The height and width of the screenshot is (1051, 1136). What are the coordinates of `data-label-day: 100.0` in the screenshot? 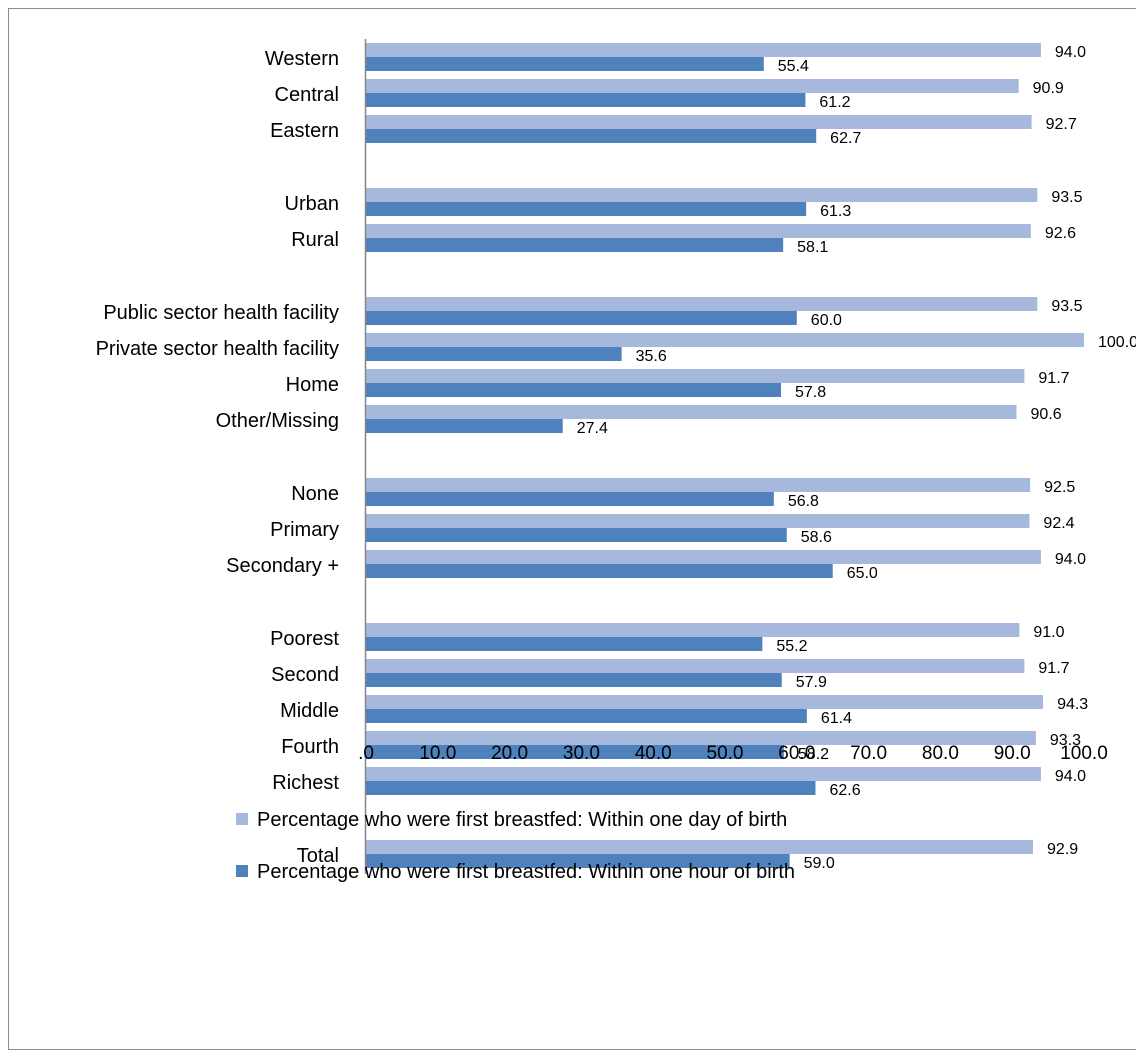 It's located at (1117, 342).